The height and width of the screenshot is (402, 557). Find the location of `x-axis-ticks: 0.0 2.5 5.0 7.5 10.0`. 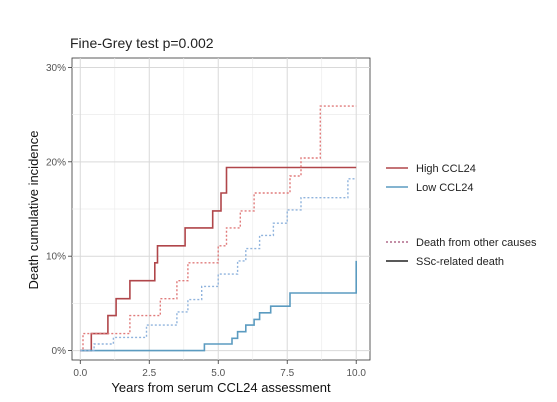

x-axis-ticks: 0.0 2.5 5.0 7.5 10.0 is located at coordinates (219, 369).